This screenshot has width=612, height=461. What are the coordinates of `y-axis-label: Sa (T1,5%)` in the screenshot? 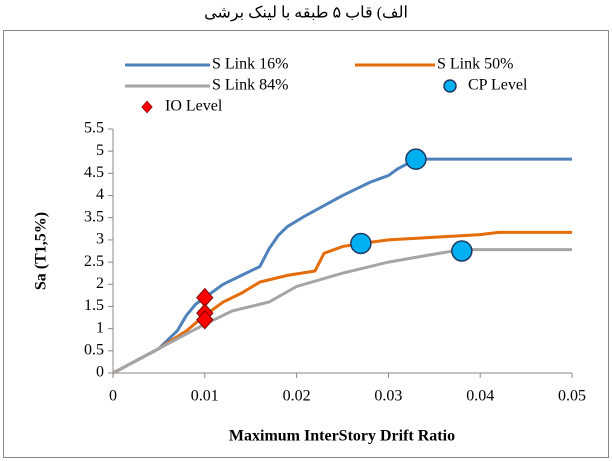 It's located at (41, 251).